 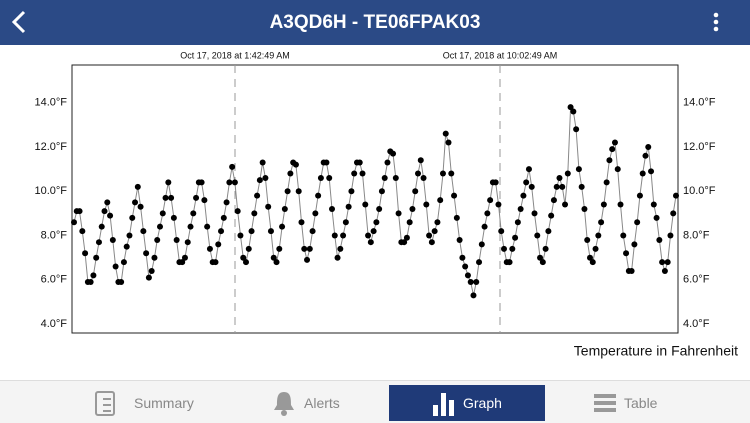 What do you see at coordinates (105, 403) in the screenshot?
I see `summary-icon` at bounding box center [105, 403].